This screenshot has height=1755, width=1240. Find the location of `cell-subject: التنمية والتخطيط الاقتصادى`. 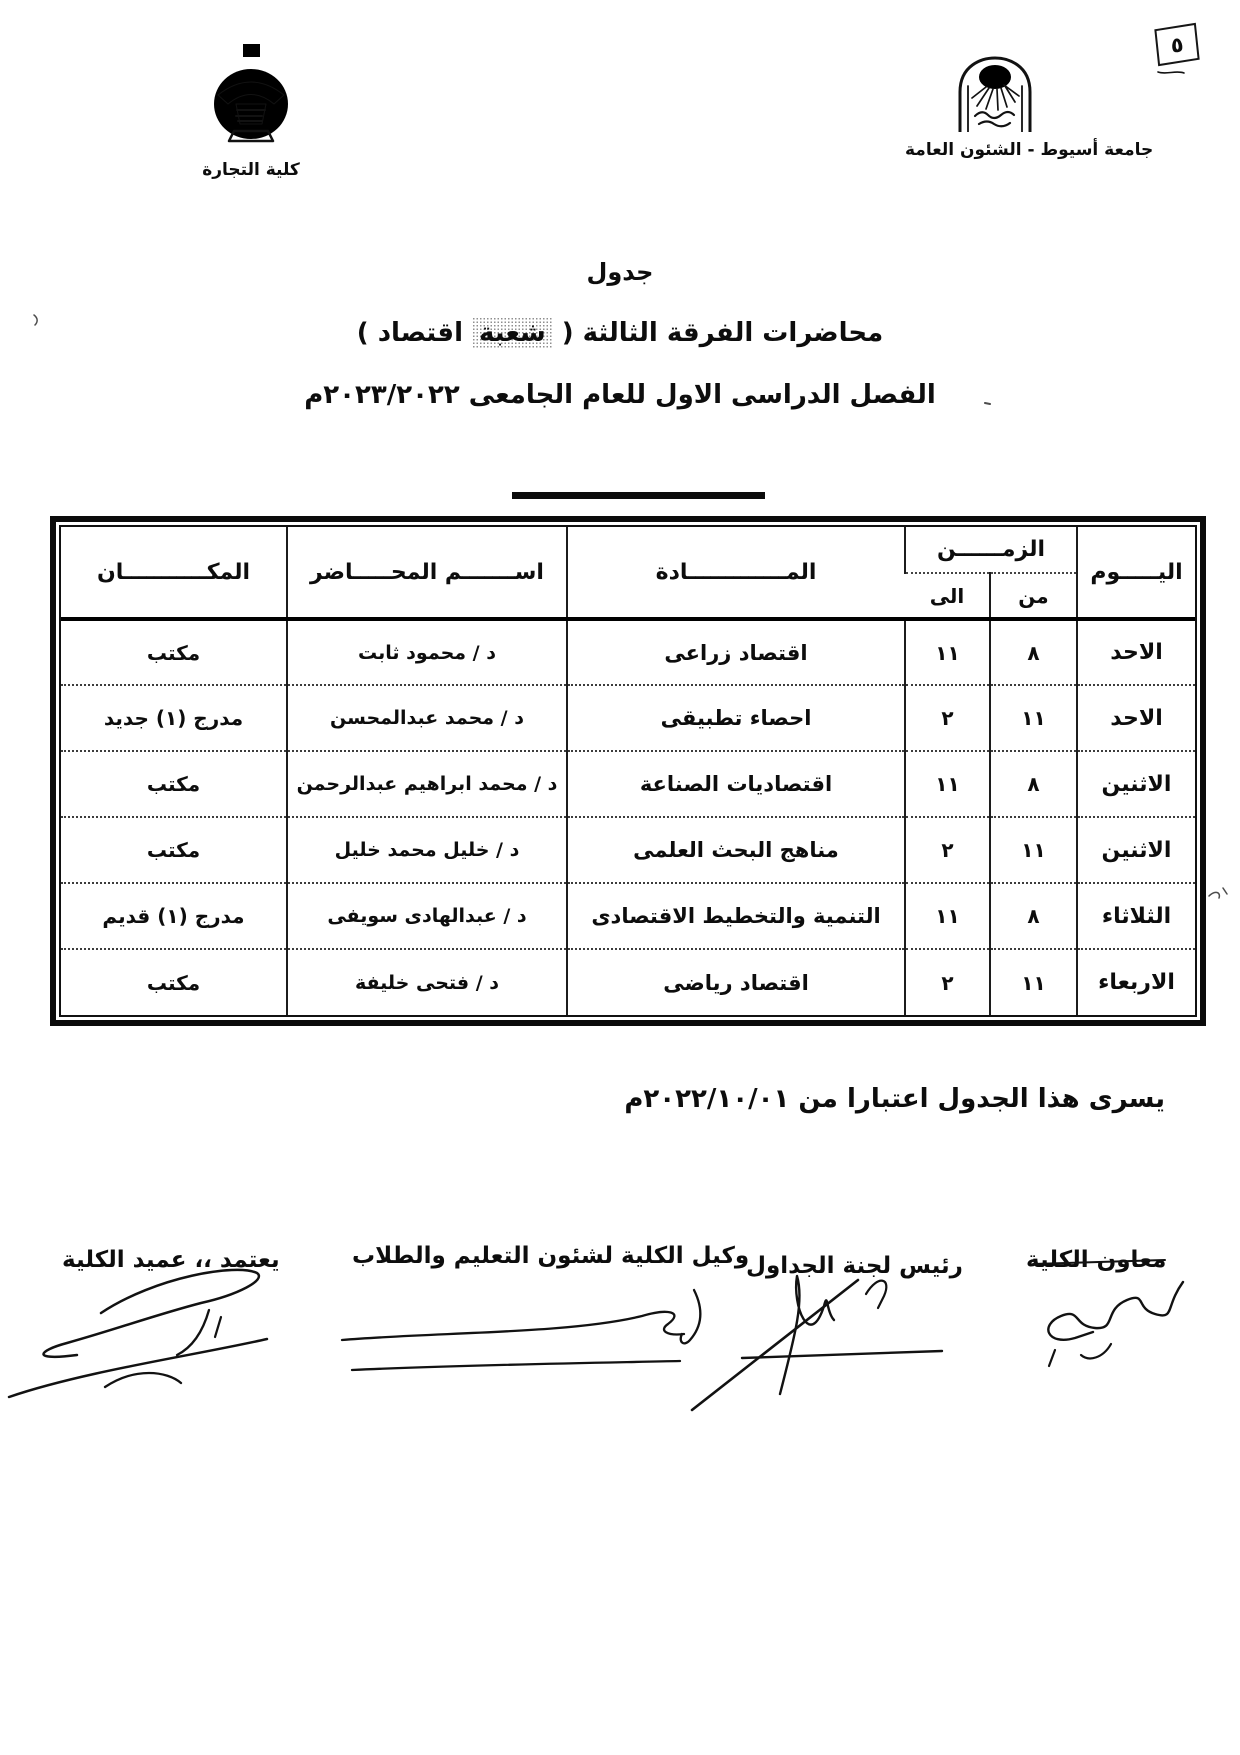

cell-subject: التنمية والتخطيط الاقتصادى is located at coordinates (735, 915).